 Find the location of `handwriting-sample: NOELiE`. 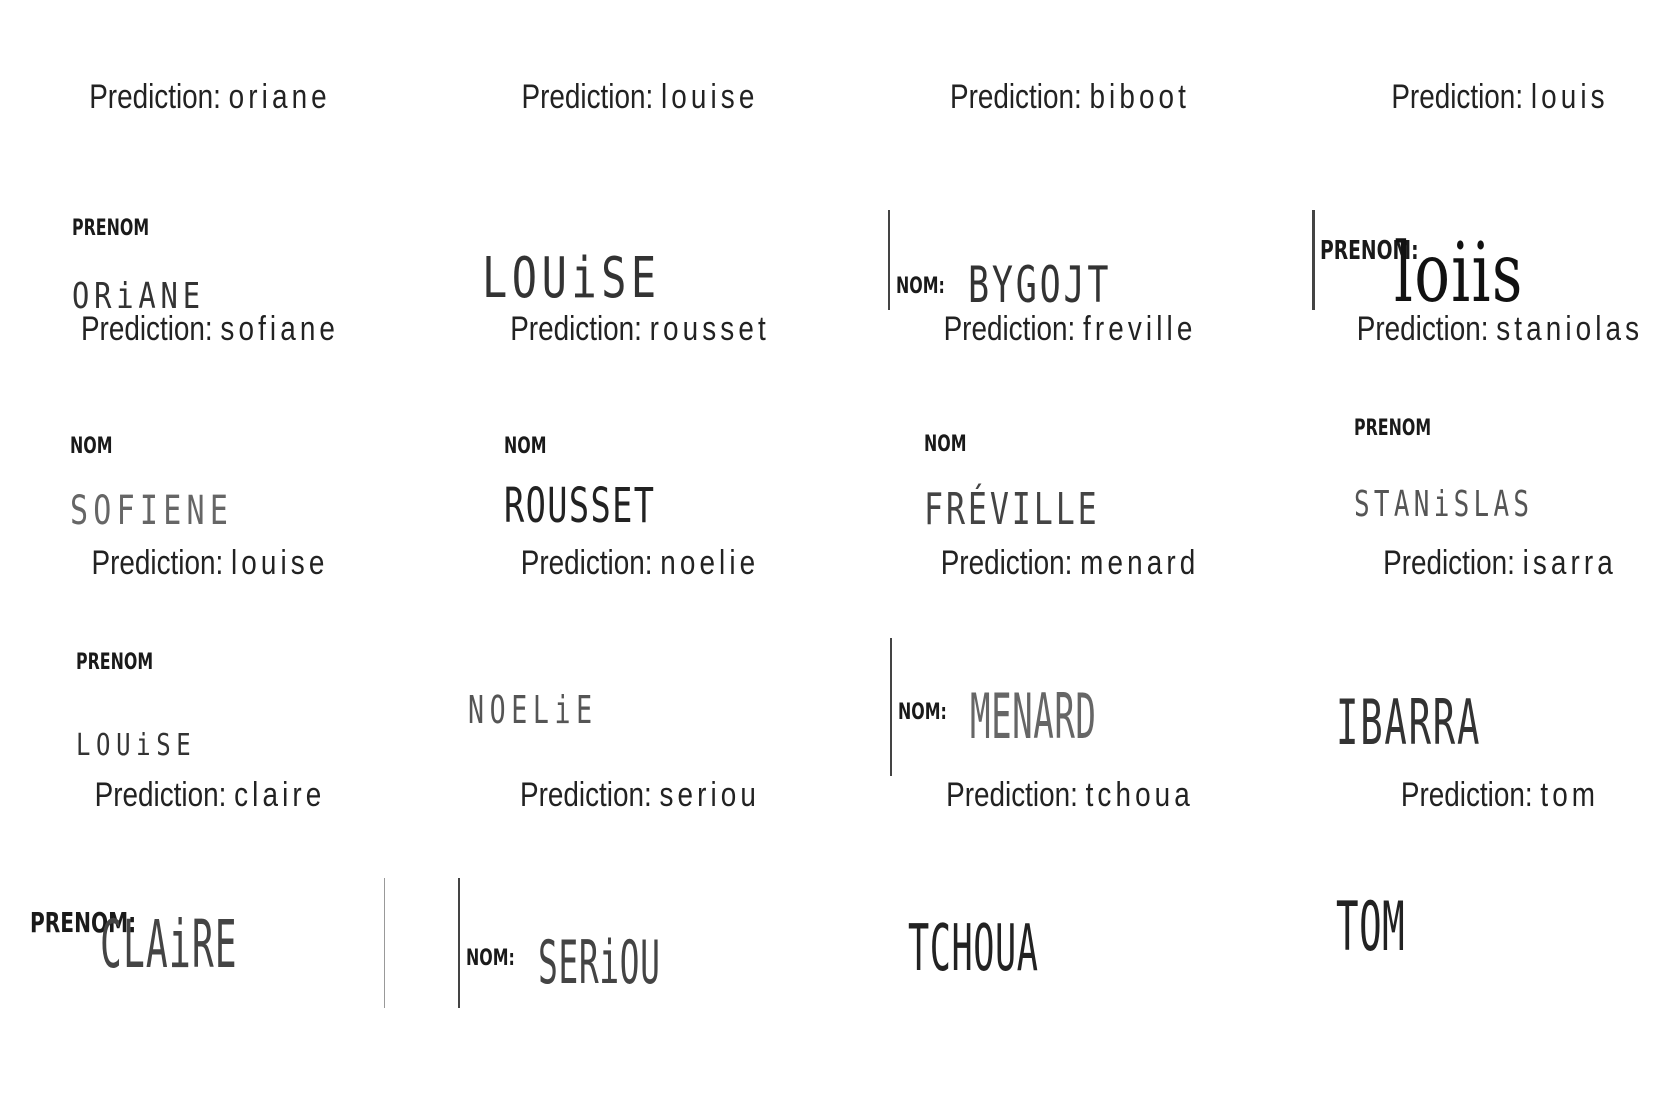

handwriting-sample: NOELiE is located at coordinates (640, 684).